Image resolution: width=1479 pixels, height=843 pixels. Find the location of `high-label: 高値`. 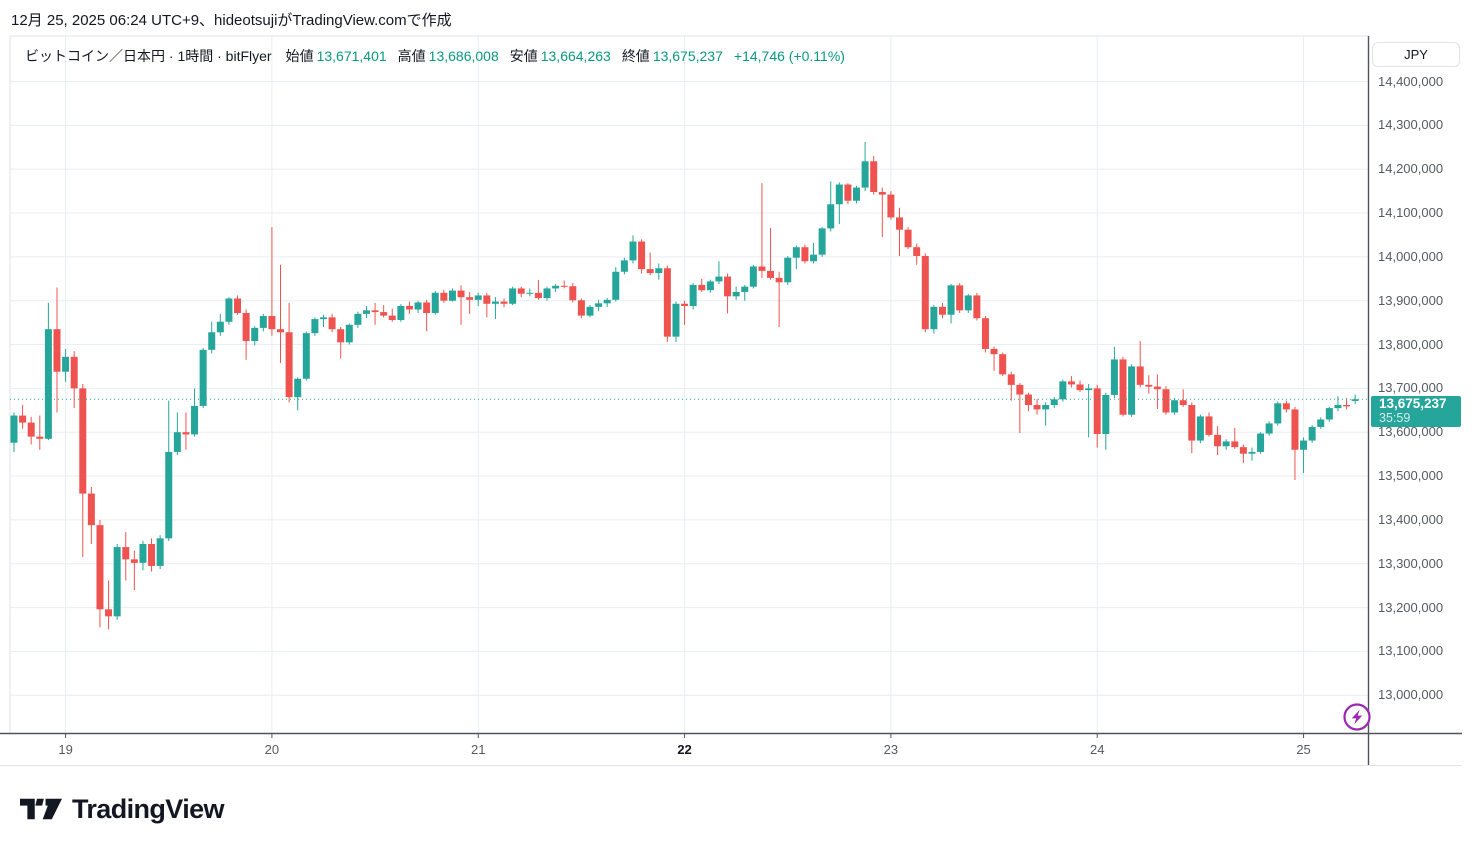

high-label: 高値 is located at coordinates (411, 56).